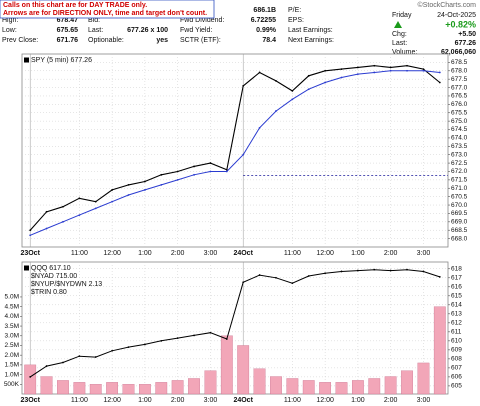 The image size is (480, 406). Describe the element at coordinates (456, 323) in the screenshot. I see `y-tick-label: 612` at that location.